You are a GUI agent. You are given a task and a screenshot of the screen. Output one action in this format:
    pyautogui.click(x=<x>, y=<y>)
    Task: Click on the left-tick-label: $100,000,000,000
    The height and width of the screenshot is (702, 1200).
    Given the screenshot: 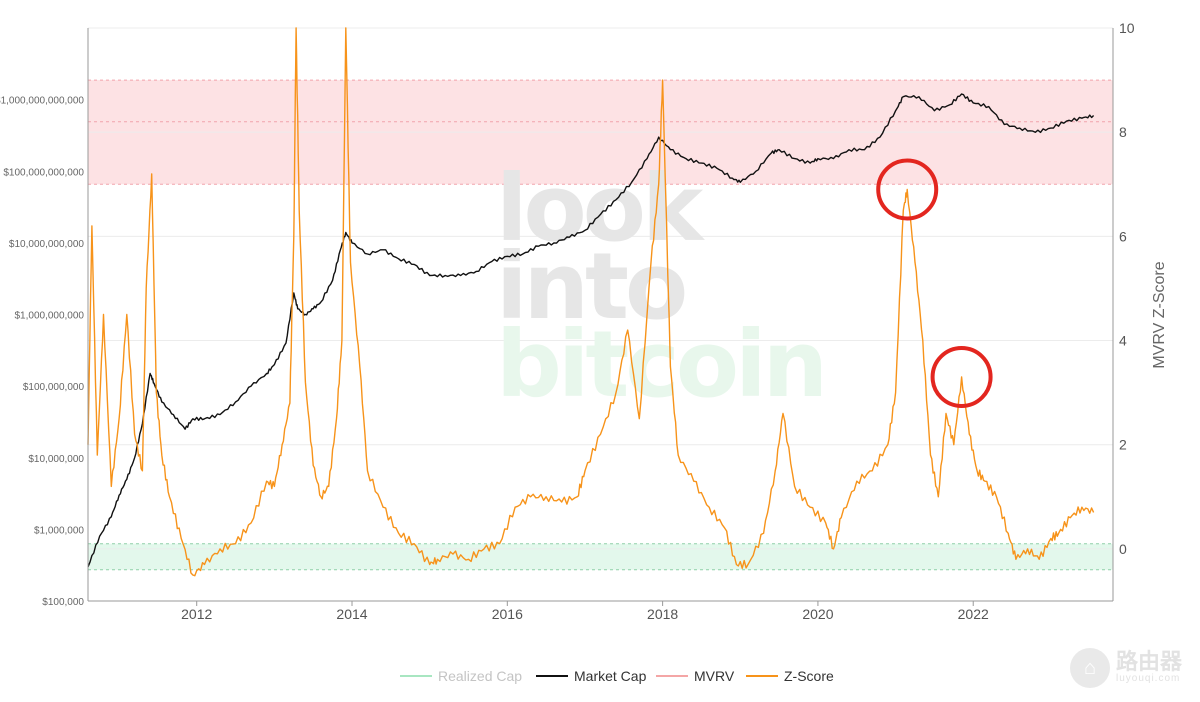 What is the action you would take?
    pyautogui.click(x=43, y=172)
    